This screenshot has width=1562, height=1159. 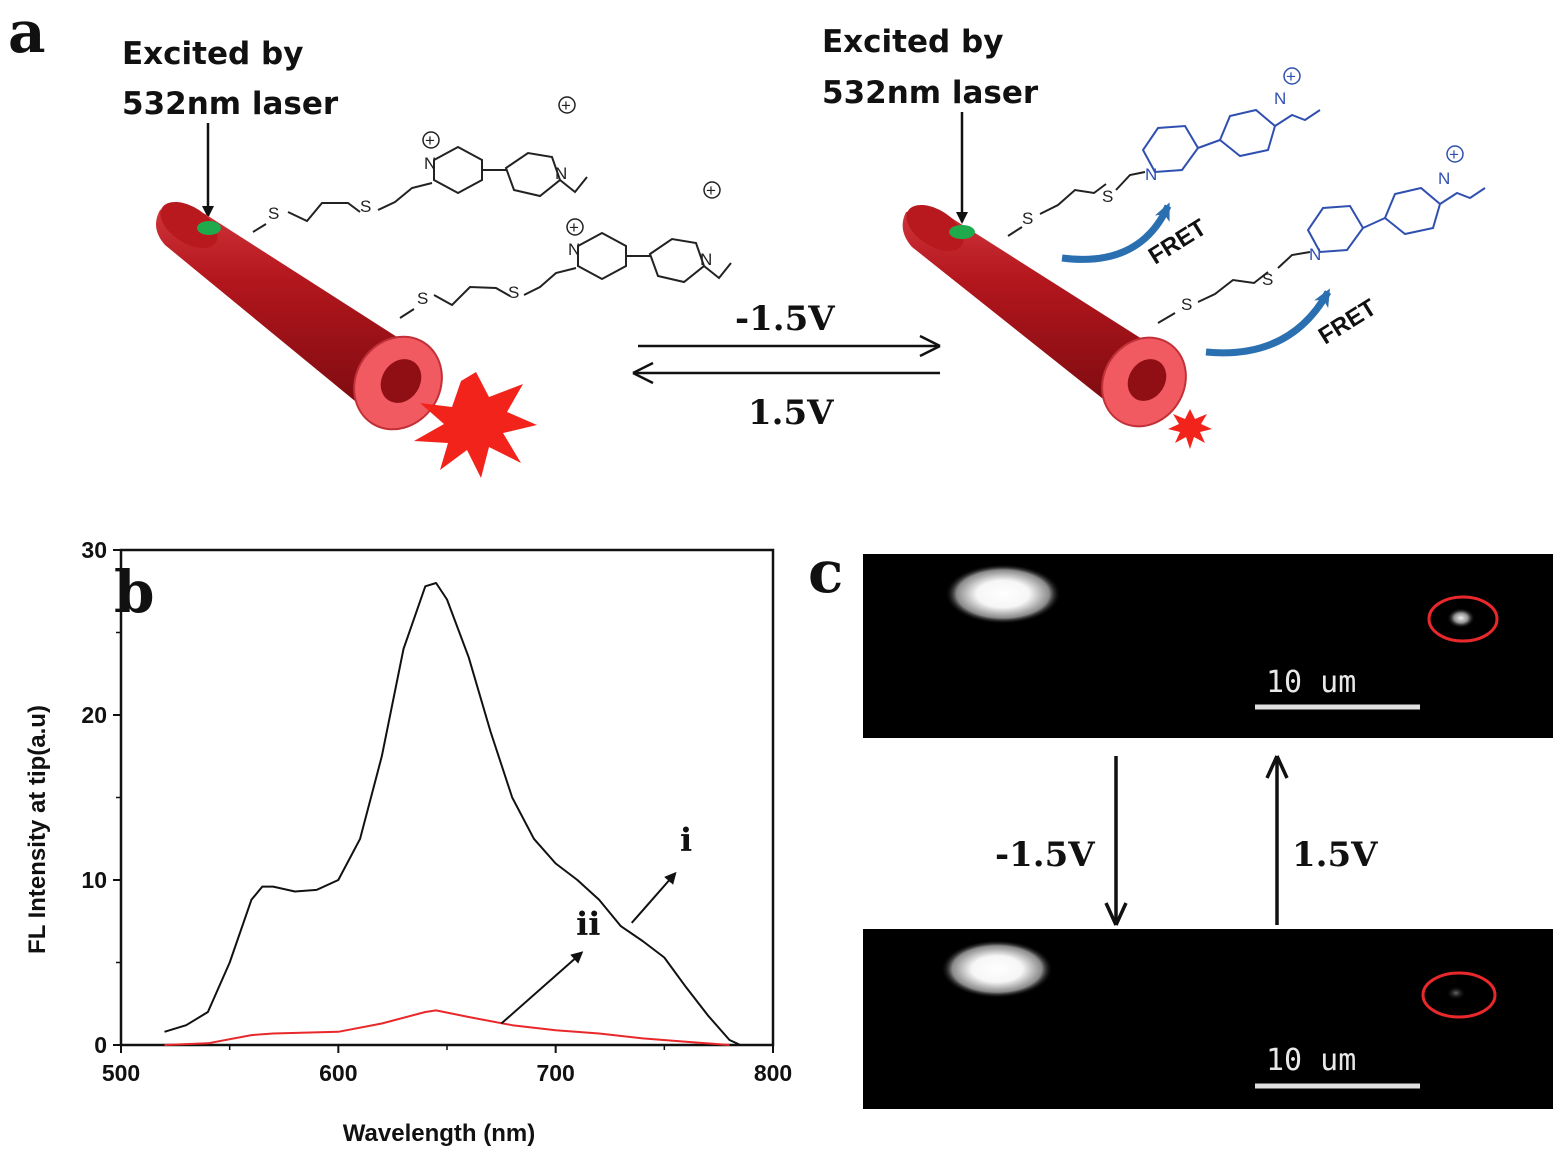 I want to click on tip-highlight-ring-top, so click(x=1463, y=619).